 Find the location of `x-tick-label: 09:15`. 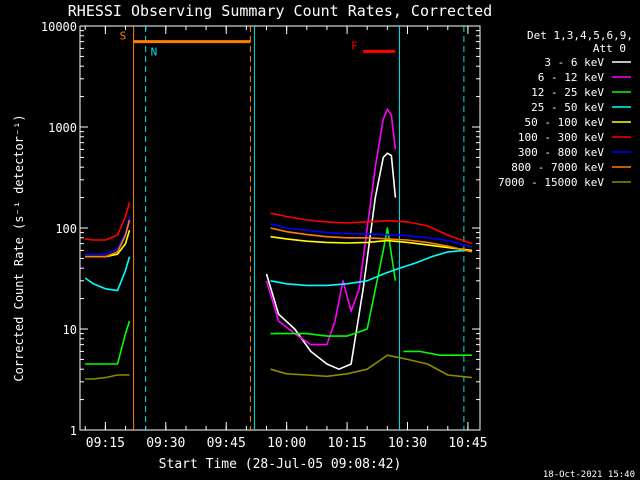

x-tick-label: 09:15 is located at coordinates (105, 443).